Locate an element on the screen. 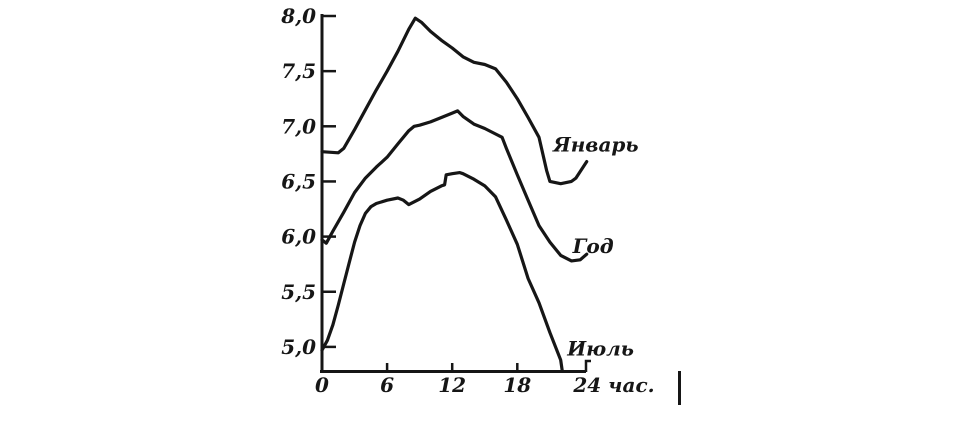 The height and width of the screenshot is (423, 965). x-tick-label: 6 is located at coordinates (387, 385).